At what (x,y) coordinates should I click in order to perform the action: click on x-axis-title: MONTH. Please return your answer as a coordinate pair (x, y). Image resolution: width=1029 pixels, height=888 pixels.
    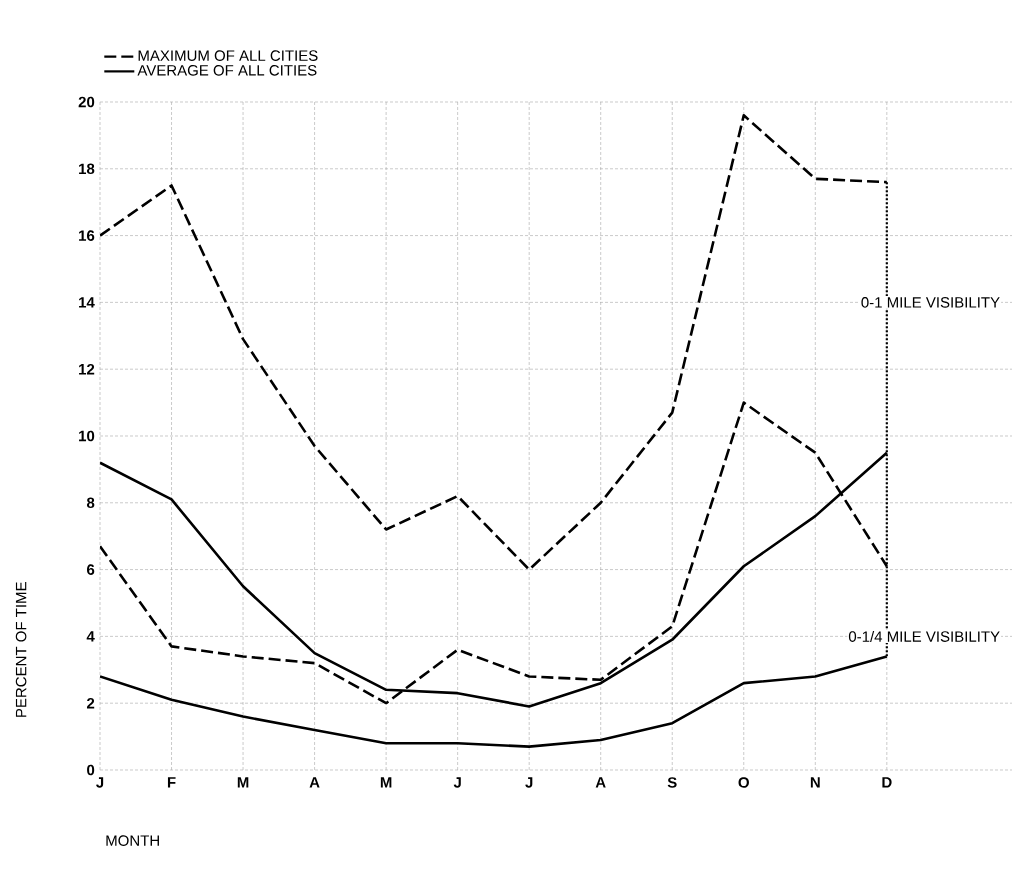
    Looking at the image, I should click on (132, 840).